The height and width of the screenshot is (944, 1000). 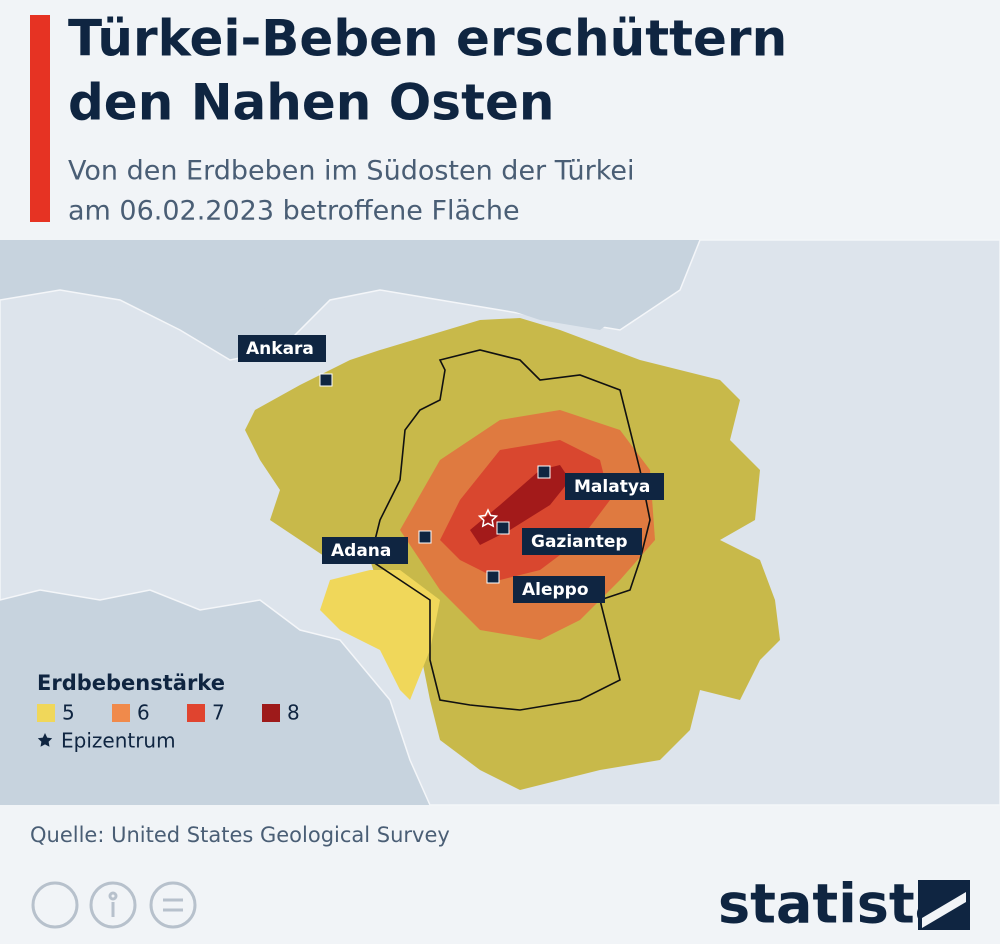 I want to click on by-icon, so click(x=113, y=905).